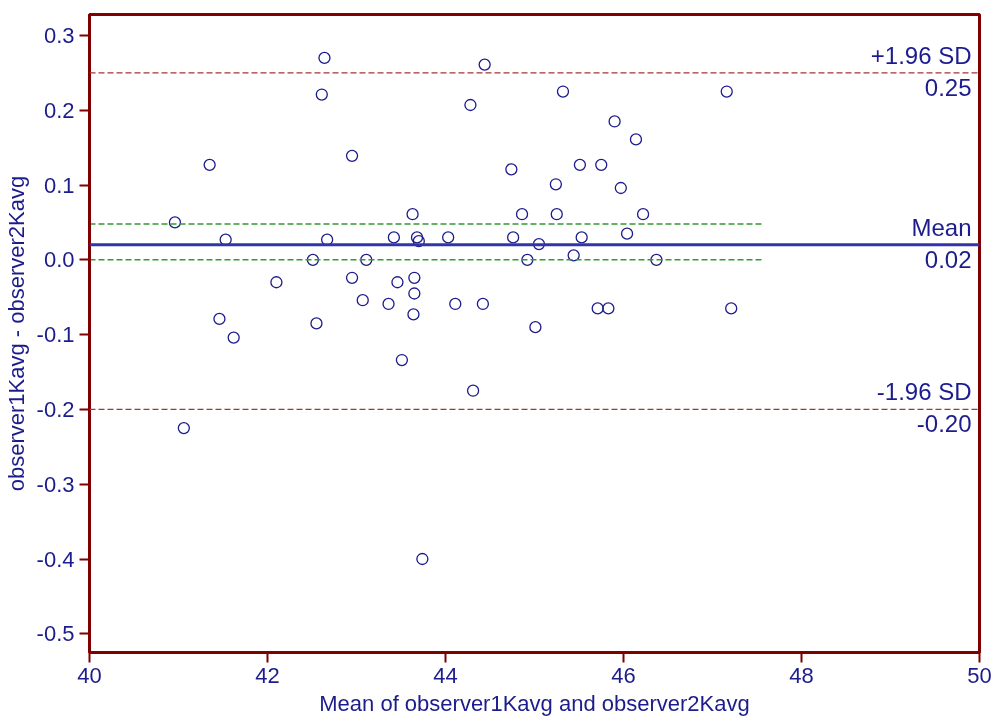 This screenshot has width=1003, height=718. I want to click on y-tick-label: -0.5, so click(55, 634).